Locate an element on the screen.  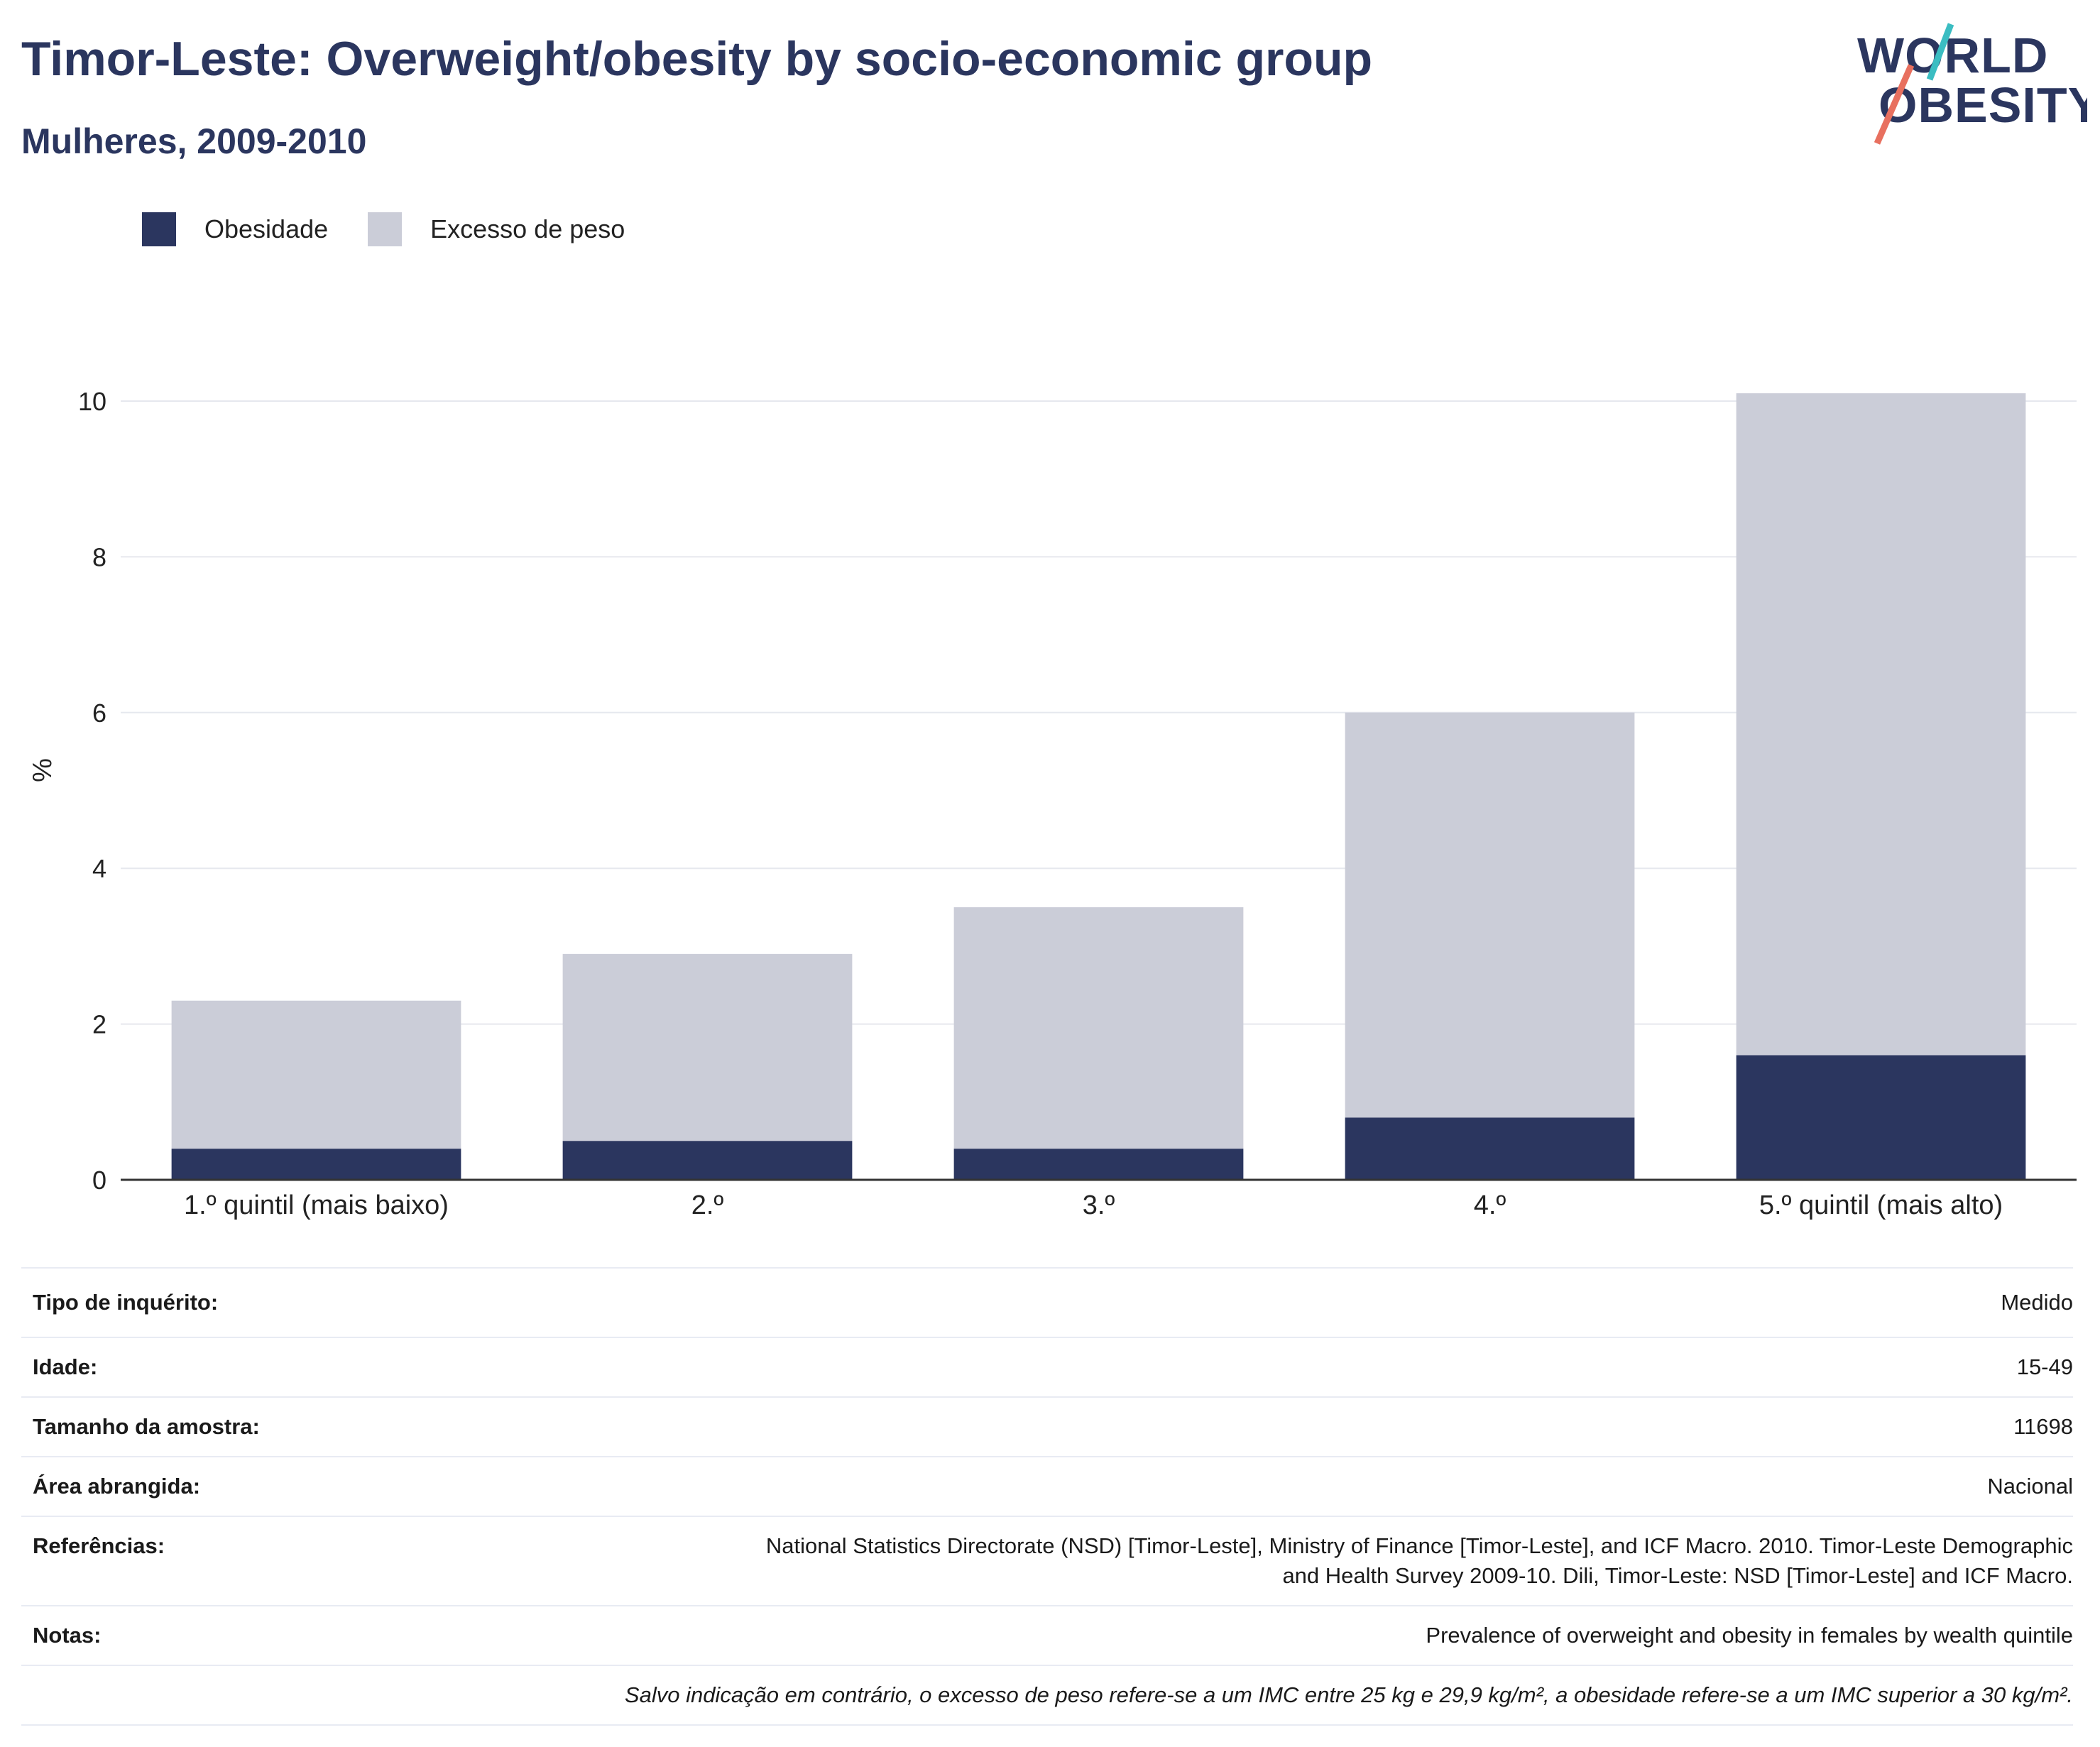
info-row-survey-type: Tipo de inquérito: Medido is located at coordinates (1047, 1302).